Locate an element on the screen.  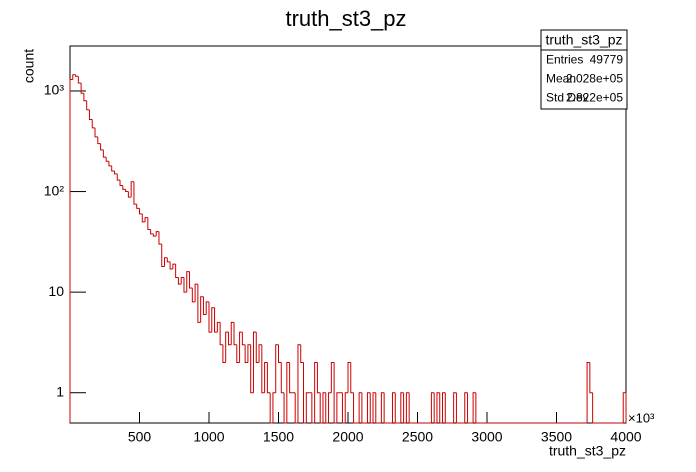
chart-title: truth_st3_pz is located at coordinates (345, 18).